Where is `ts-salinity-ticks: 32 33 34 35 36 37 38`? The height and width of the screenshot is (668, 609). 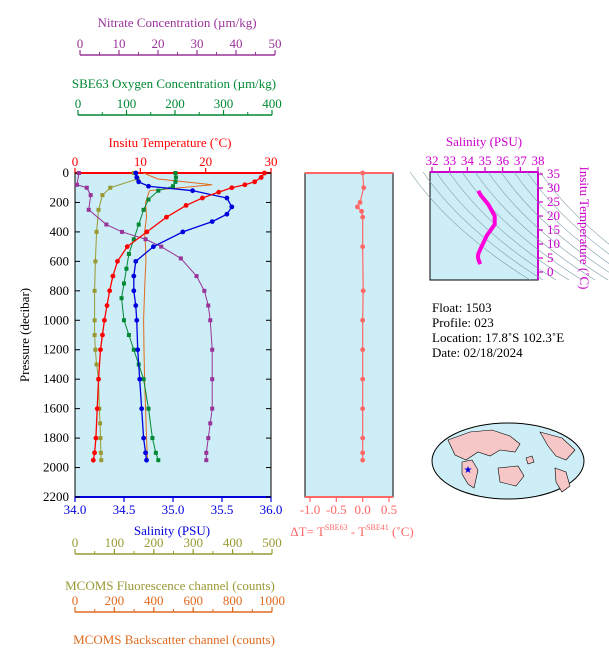 ts-salinity-ticks: 32 33 34 35 36 37 38 is located at coordinates (485, 162).